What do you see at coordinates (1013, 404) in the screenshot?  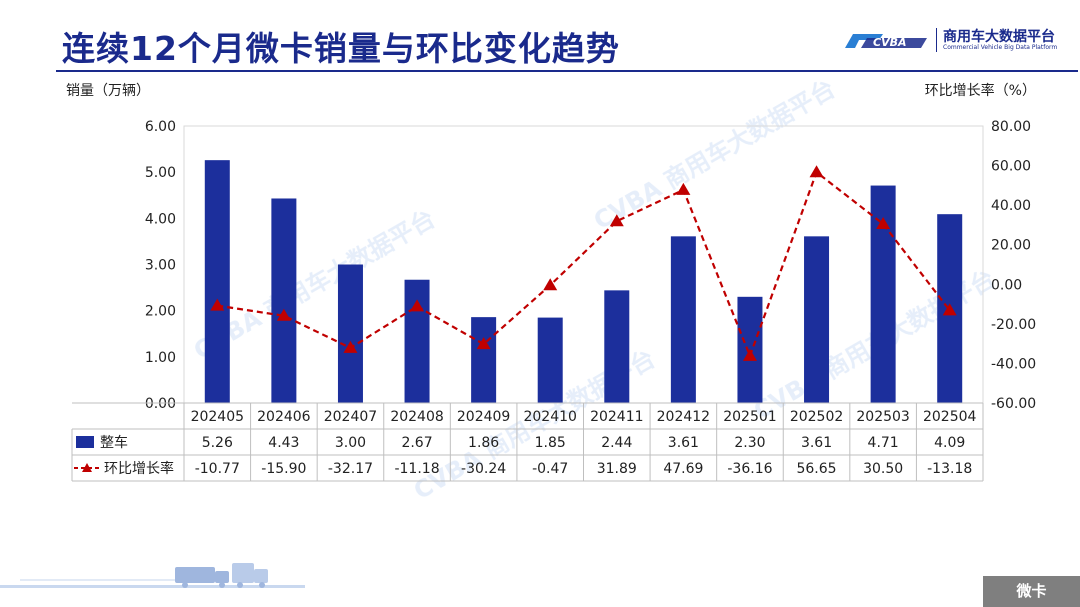 I see `right-tick-label: -60.00` at bounding box center [1013, 404].